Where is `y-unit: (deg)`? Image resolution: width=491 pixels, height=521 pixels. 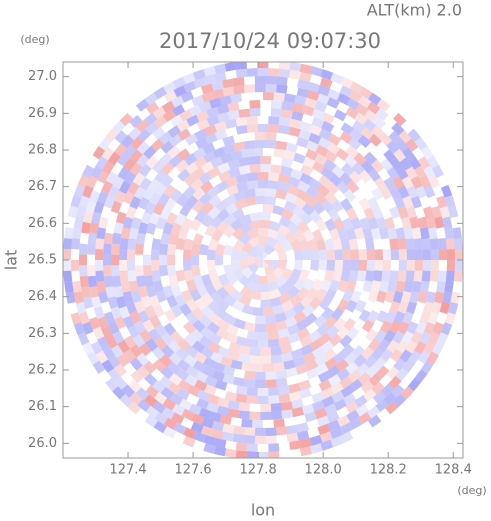
y-unit: (deg) is located at coordinates (34, 39).